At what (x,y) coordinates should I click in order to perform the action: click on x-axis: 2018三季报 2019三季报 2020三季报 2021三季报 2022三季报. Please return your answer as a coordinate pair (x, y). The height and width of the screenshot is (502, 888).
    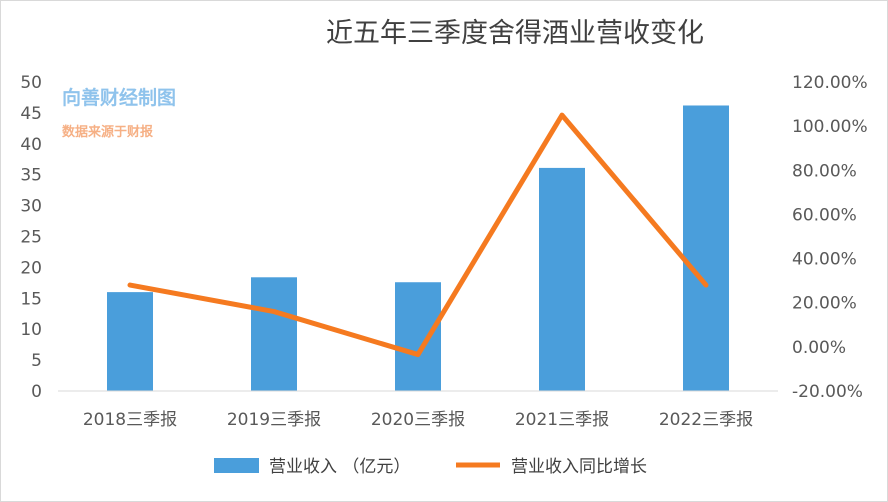
    Looking at the image, I should click on (418, 420).